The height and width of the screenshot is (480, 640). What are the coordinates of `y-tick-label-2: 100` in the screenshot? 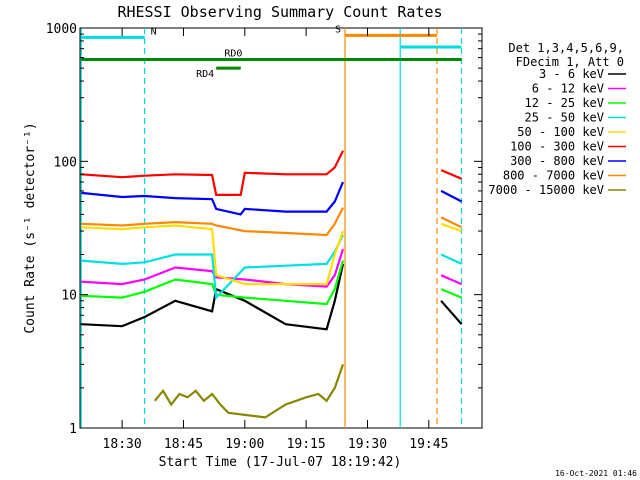 It's located at (65, 162).